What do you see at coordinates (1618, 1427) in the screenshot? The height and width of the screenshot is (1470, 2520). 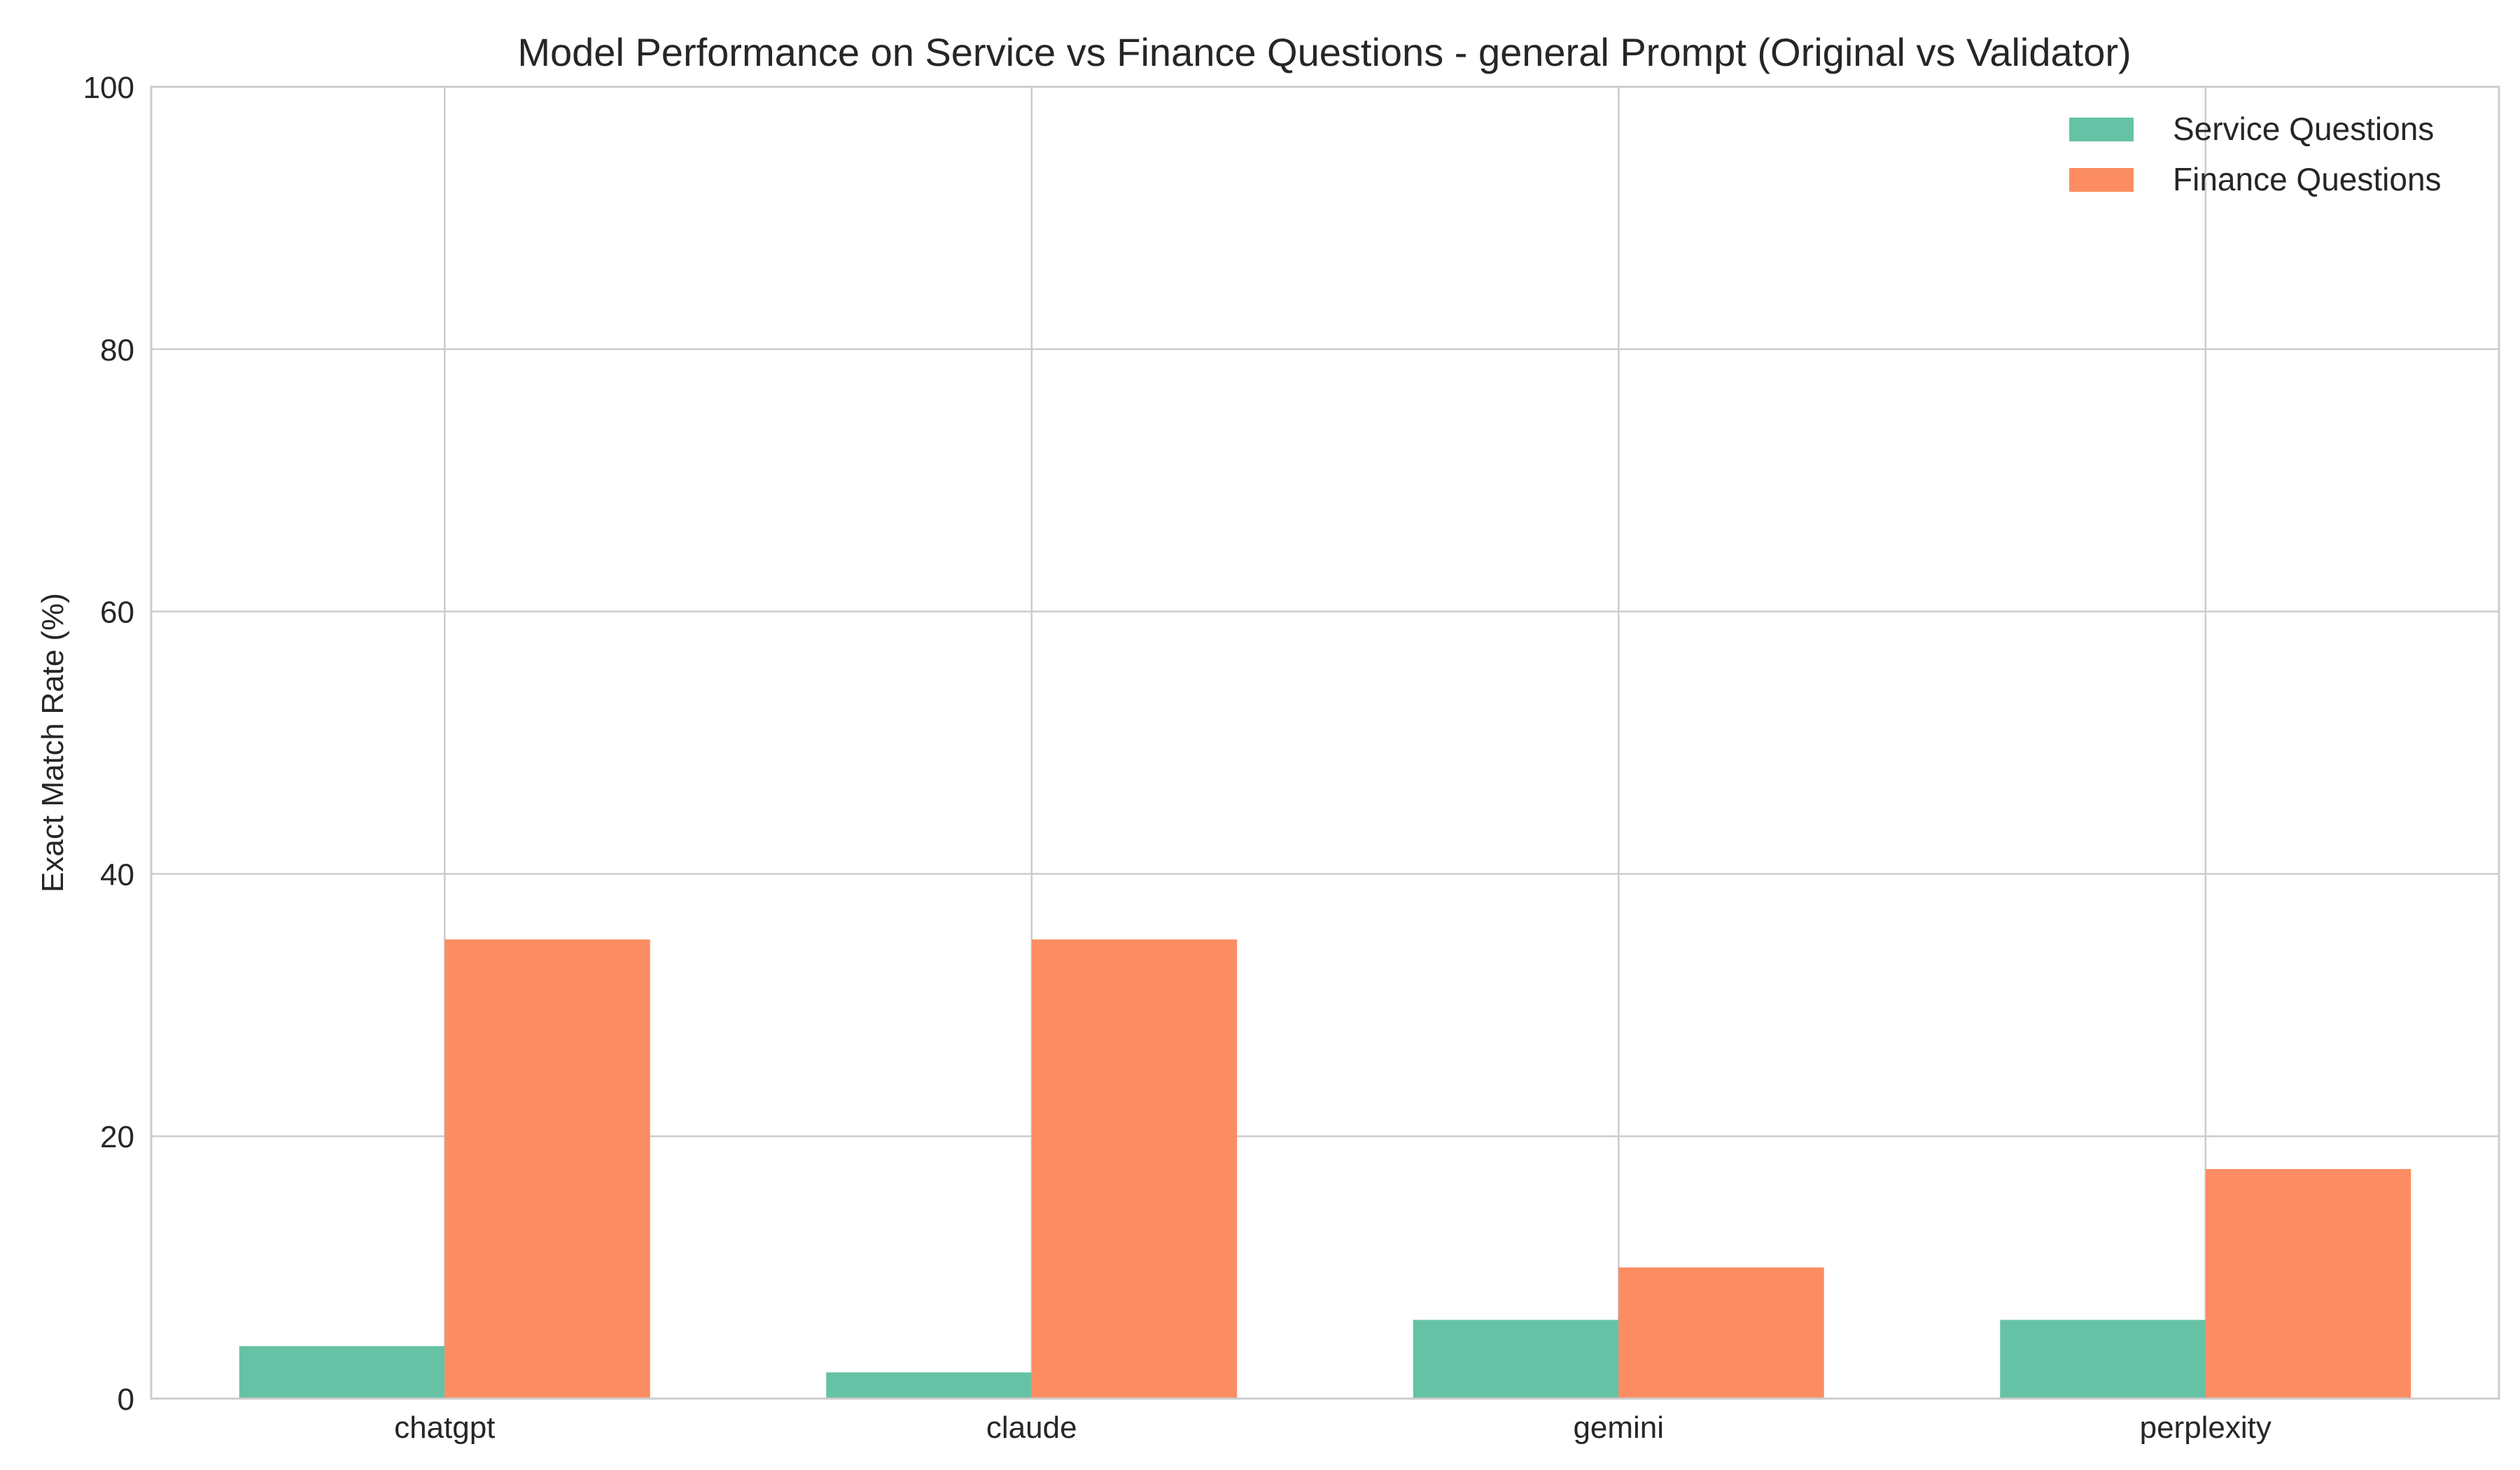 I see `x-tick-label: gemini` at bounding box center [1618, 1427].